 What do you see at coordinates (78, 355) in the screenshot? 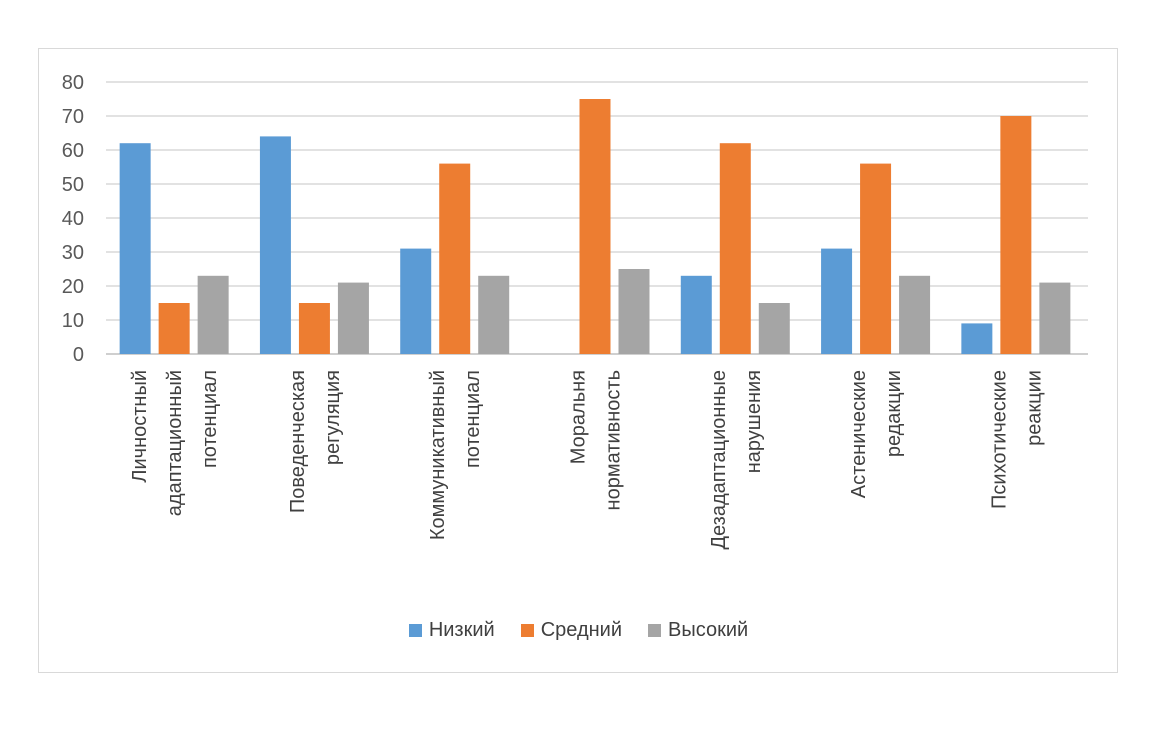
I see `y-tick-label: 0` at bounding box center [78, 355].